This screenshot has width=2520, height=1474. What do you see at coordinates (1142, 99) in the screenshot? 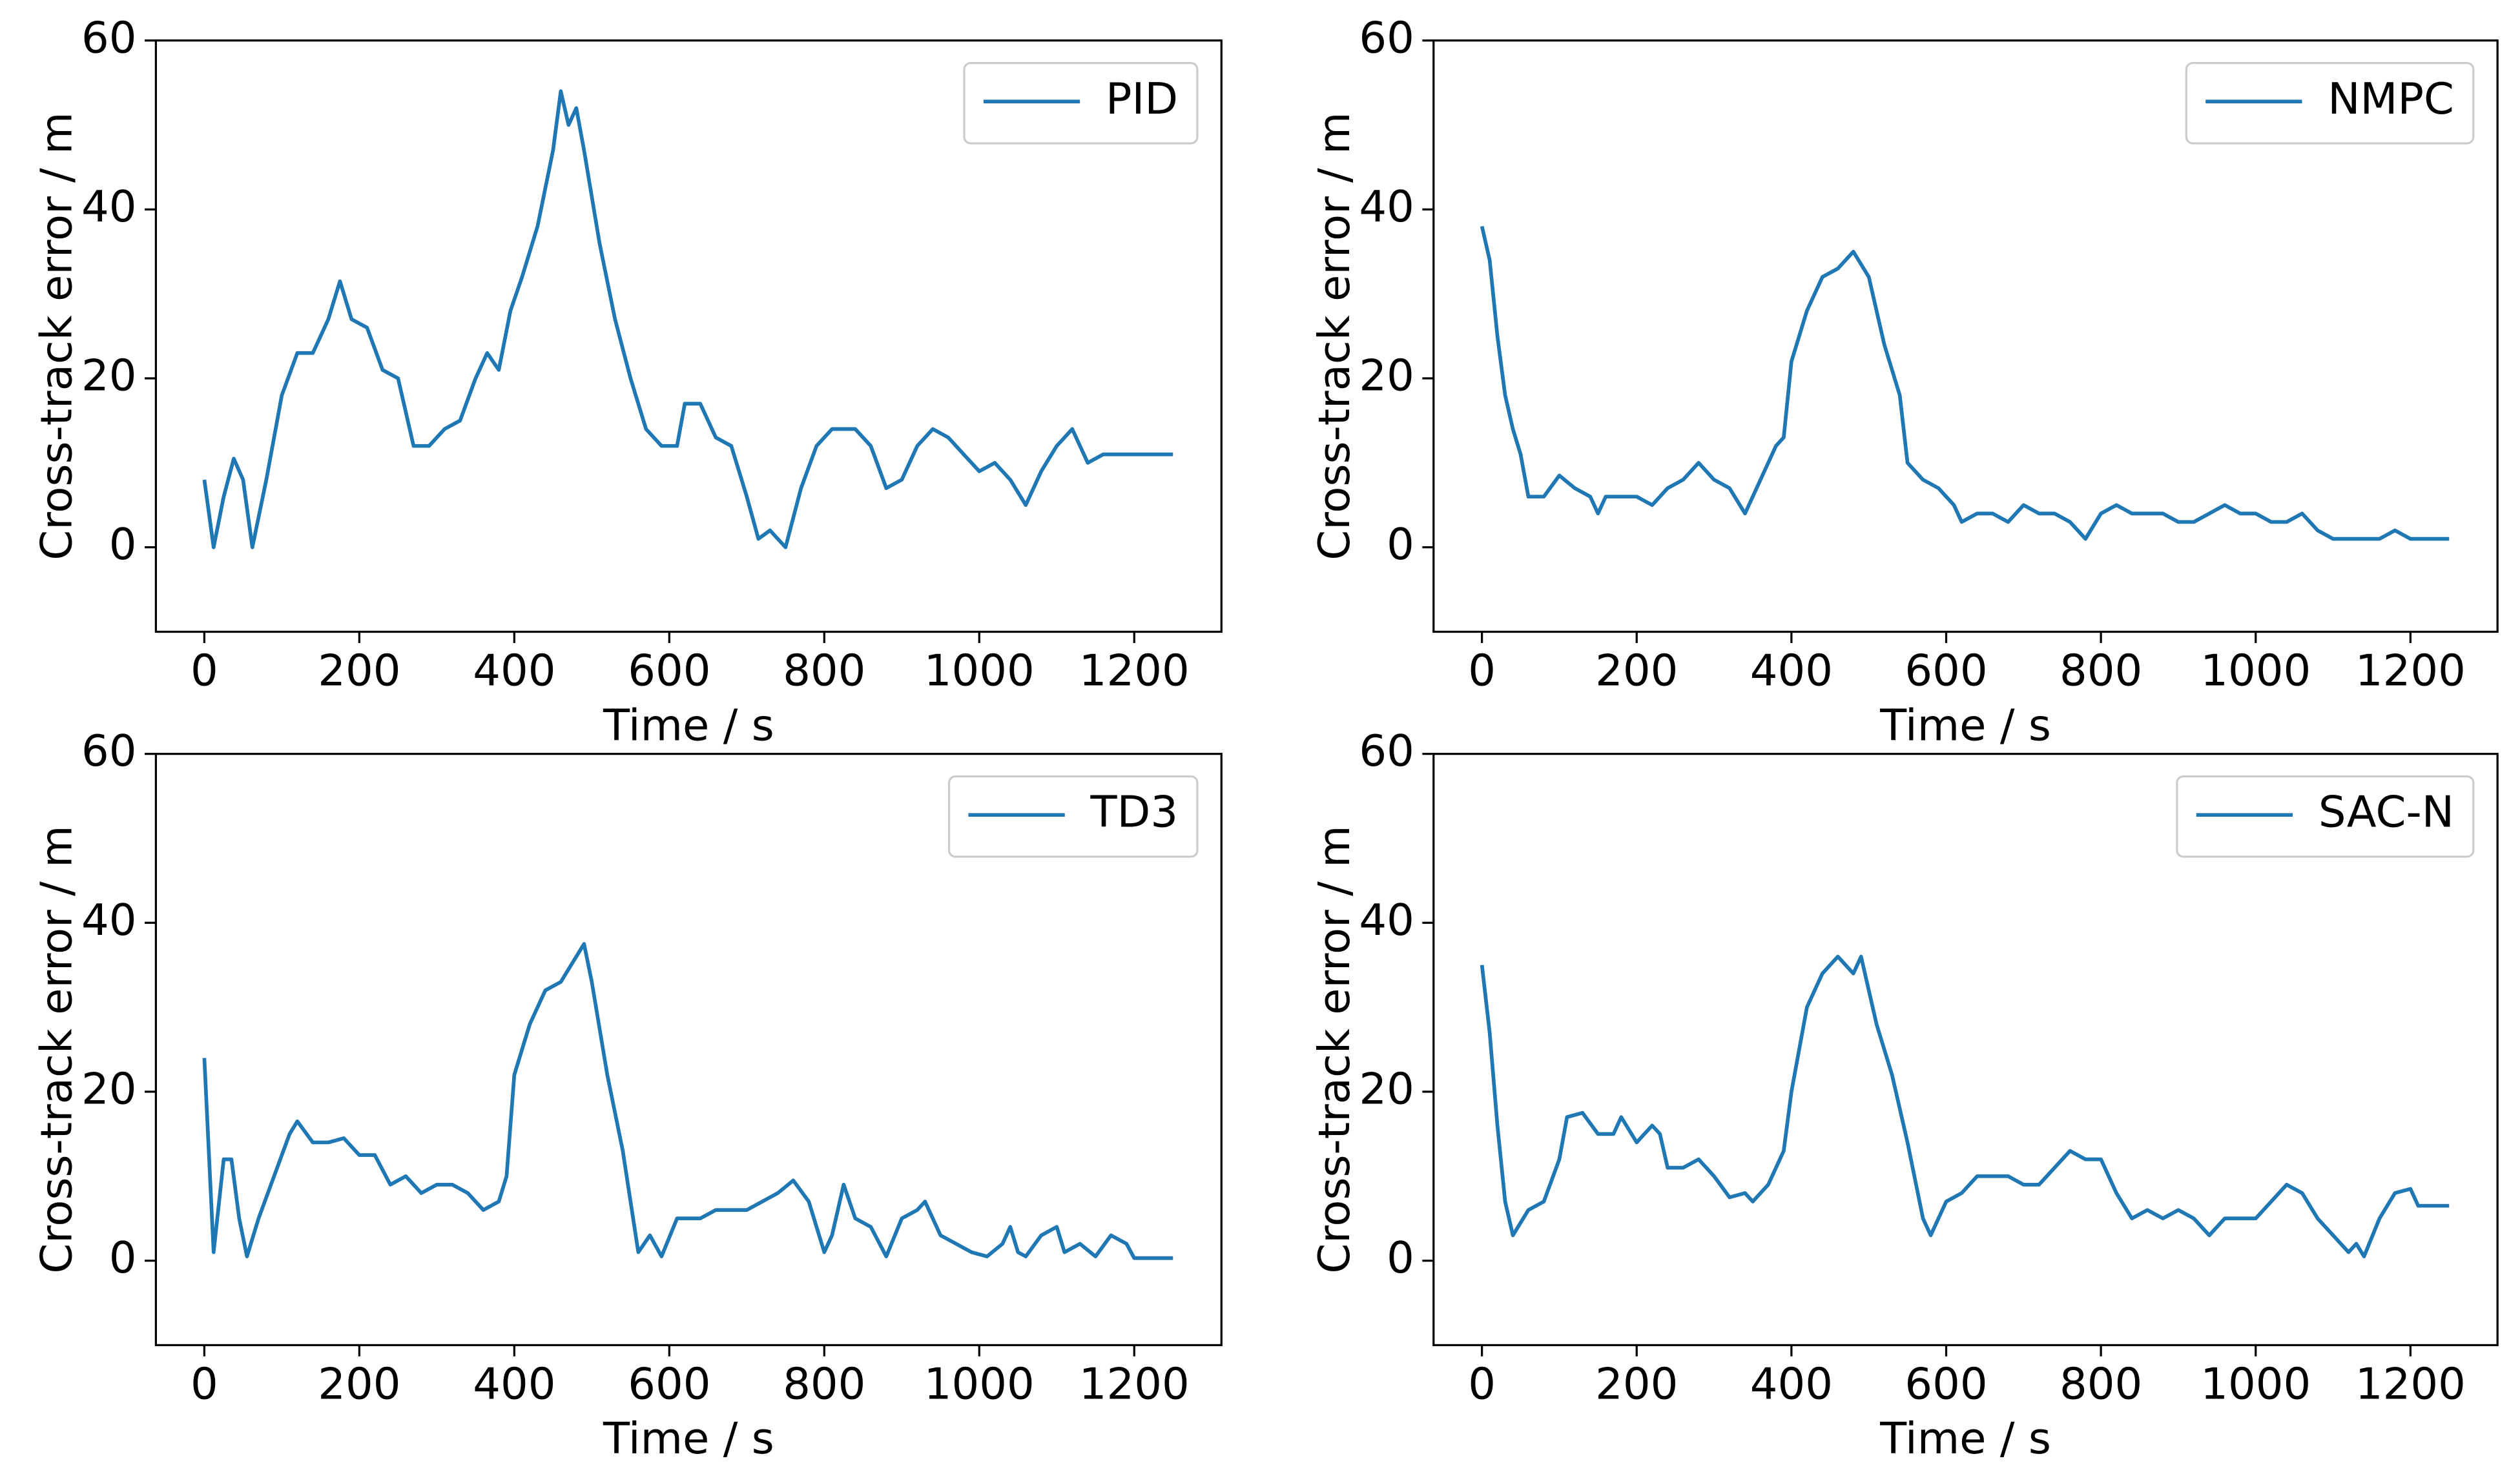
I see `legend-label: PID` at bounding box center [1142, 99].